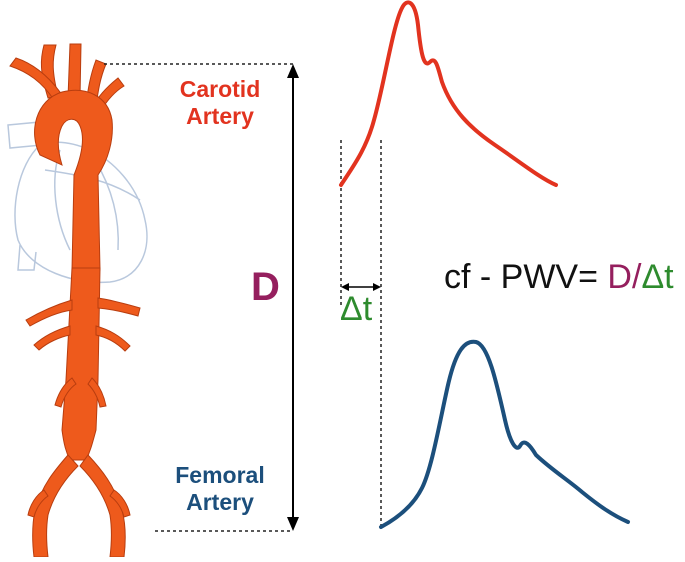  Describe the element at coordinates (293, 297) in the screenshot. I see `distance-arrow` at that location.